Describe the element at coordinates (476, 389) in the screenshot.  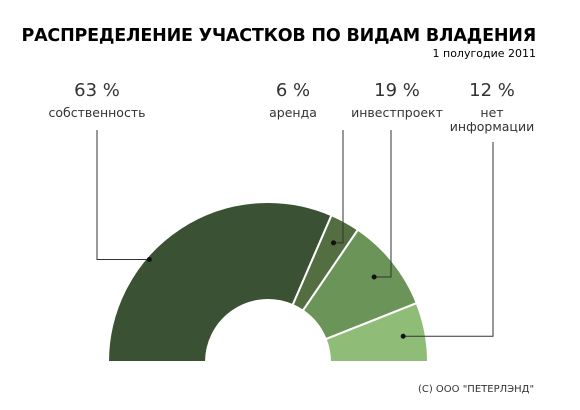
I see `copyright-text: (C) ООО "ПЕТЕРЛЭНД"` at that location.